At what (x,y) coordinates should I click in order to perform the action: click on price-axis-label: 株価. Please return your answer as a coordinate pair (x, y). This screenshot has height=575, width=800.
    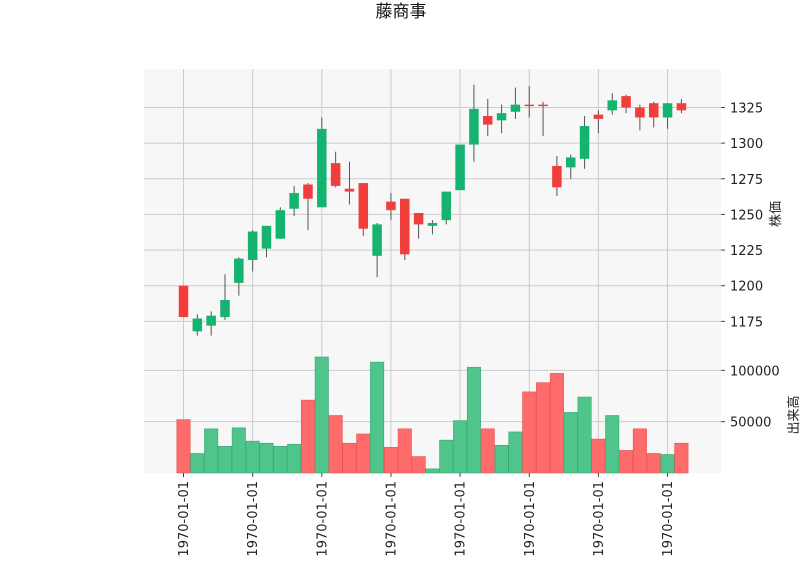
    Looking at the image, I should click on (776, 214).